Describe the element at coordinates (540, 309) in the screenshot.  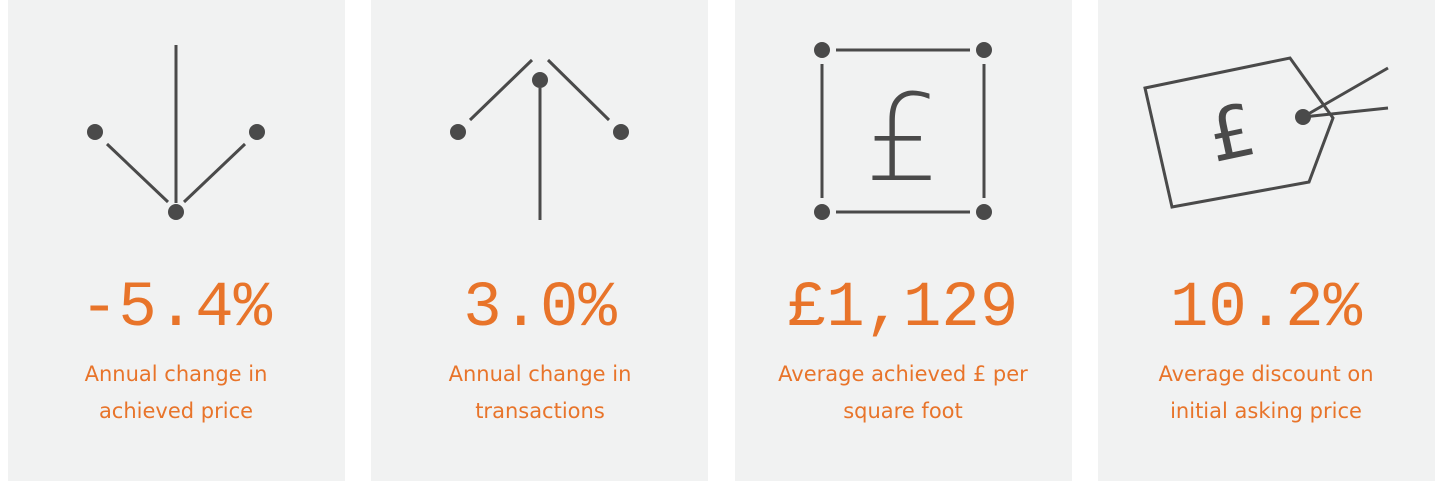
I see `stat-value: 3.0%` at that location.